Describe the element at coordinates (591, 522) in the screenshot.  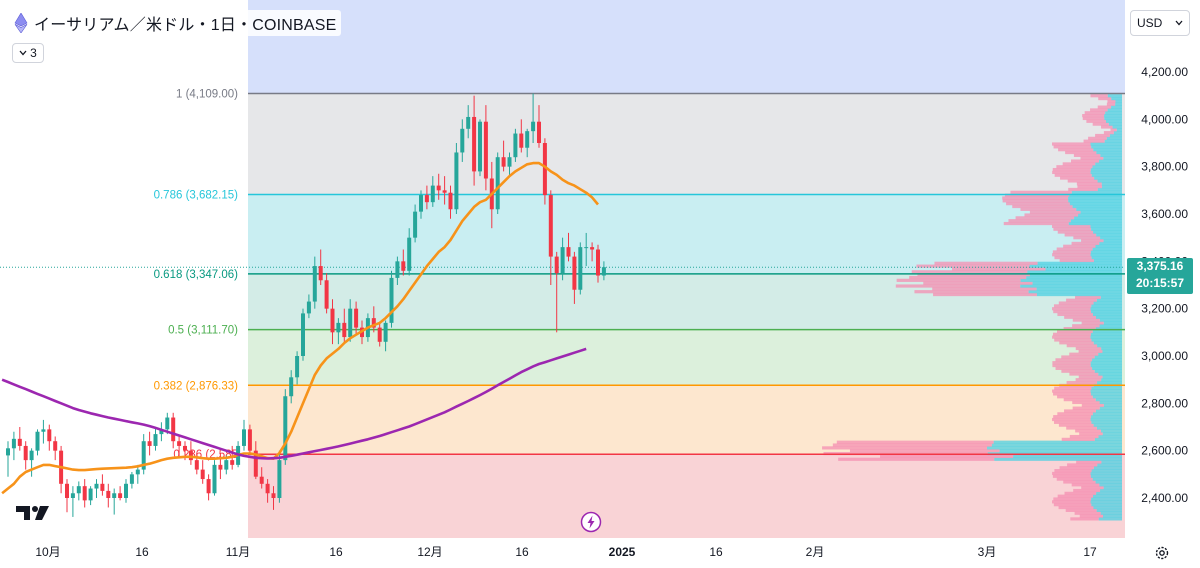
I see `lightning-event-icon` at that location.